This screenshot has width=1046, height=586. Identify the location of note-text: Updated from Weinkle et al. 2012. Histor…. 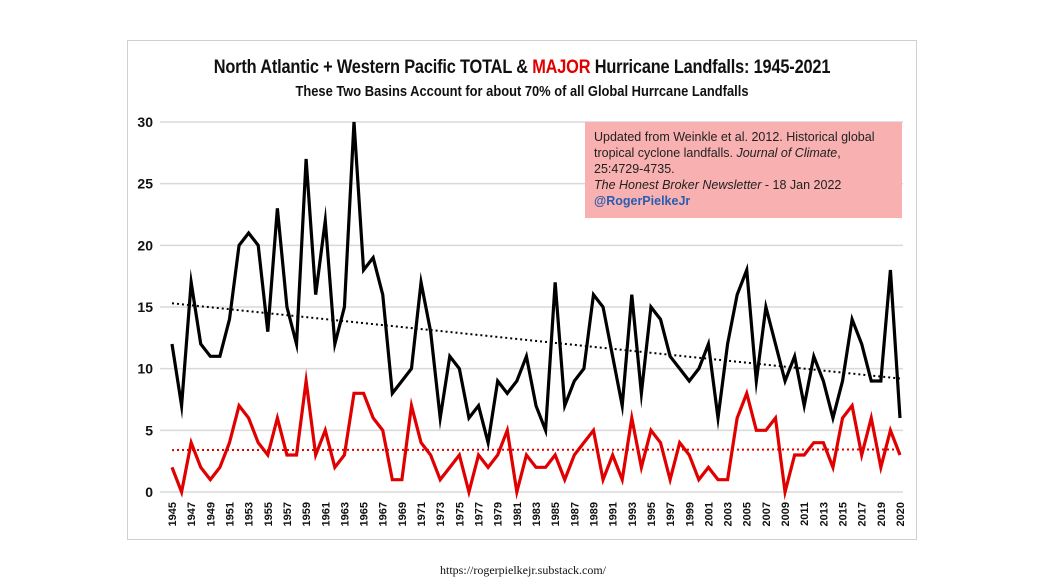
(734, 145).